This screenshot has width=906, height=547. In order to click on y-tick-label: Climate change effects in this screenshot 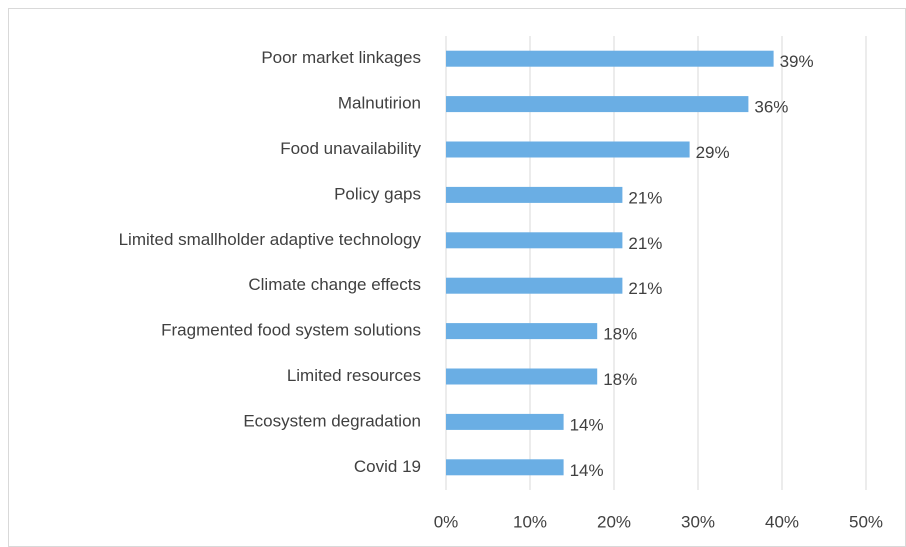, I will do `click(334, 284)`.